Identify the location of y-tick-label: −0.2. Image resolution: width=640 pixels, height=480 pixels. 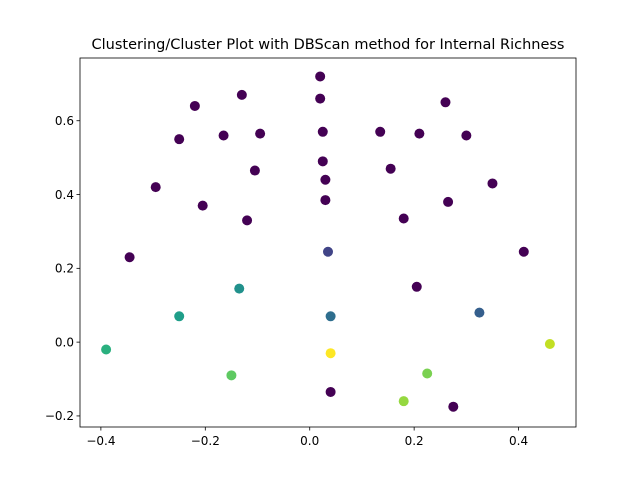
(59, 416).